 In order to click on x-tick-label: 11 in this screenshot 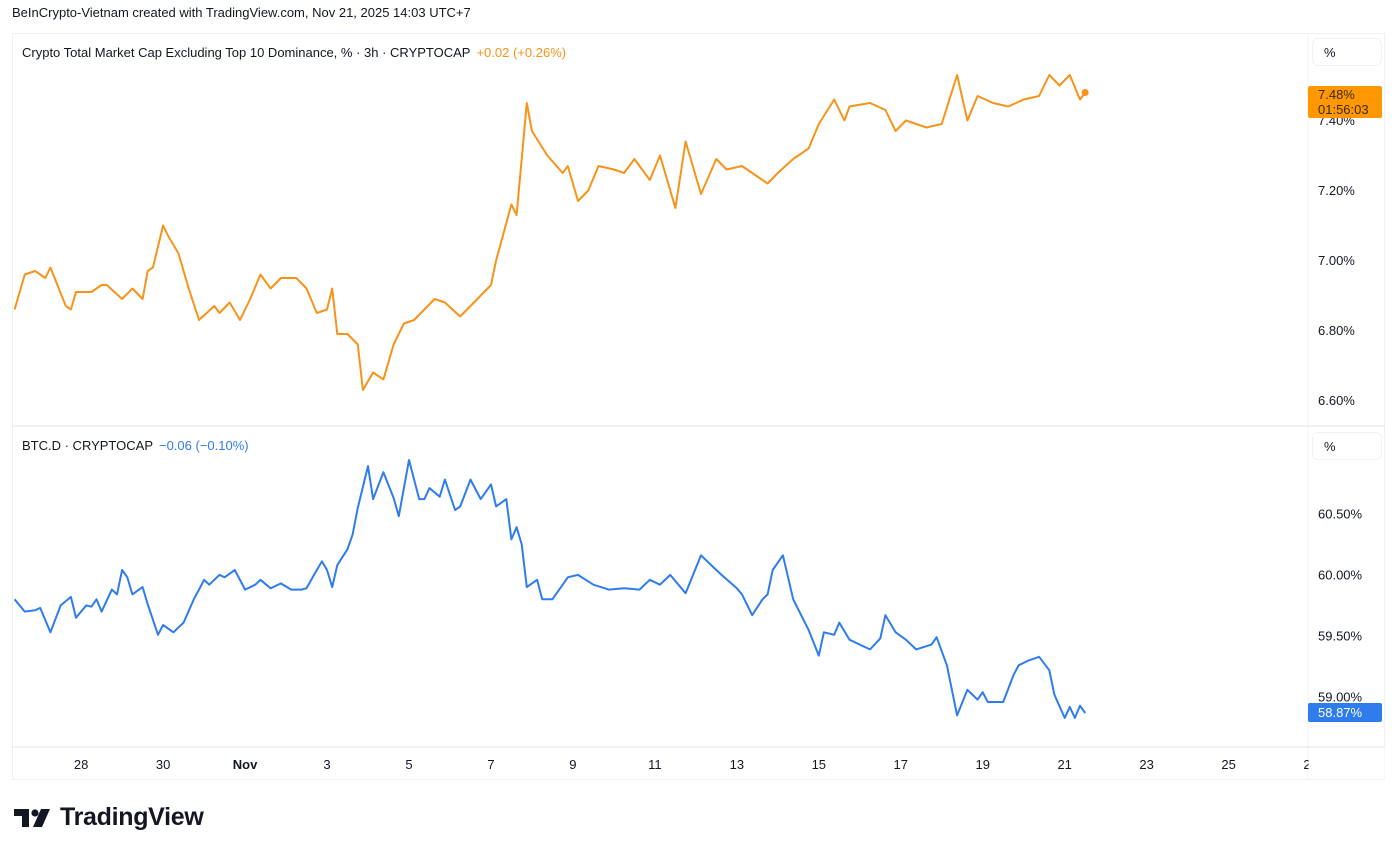, I will do `click(655, 764)`.